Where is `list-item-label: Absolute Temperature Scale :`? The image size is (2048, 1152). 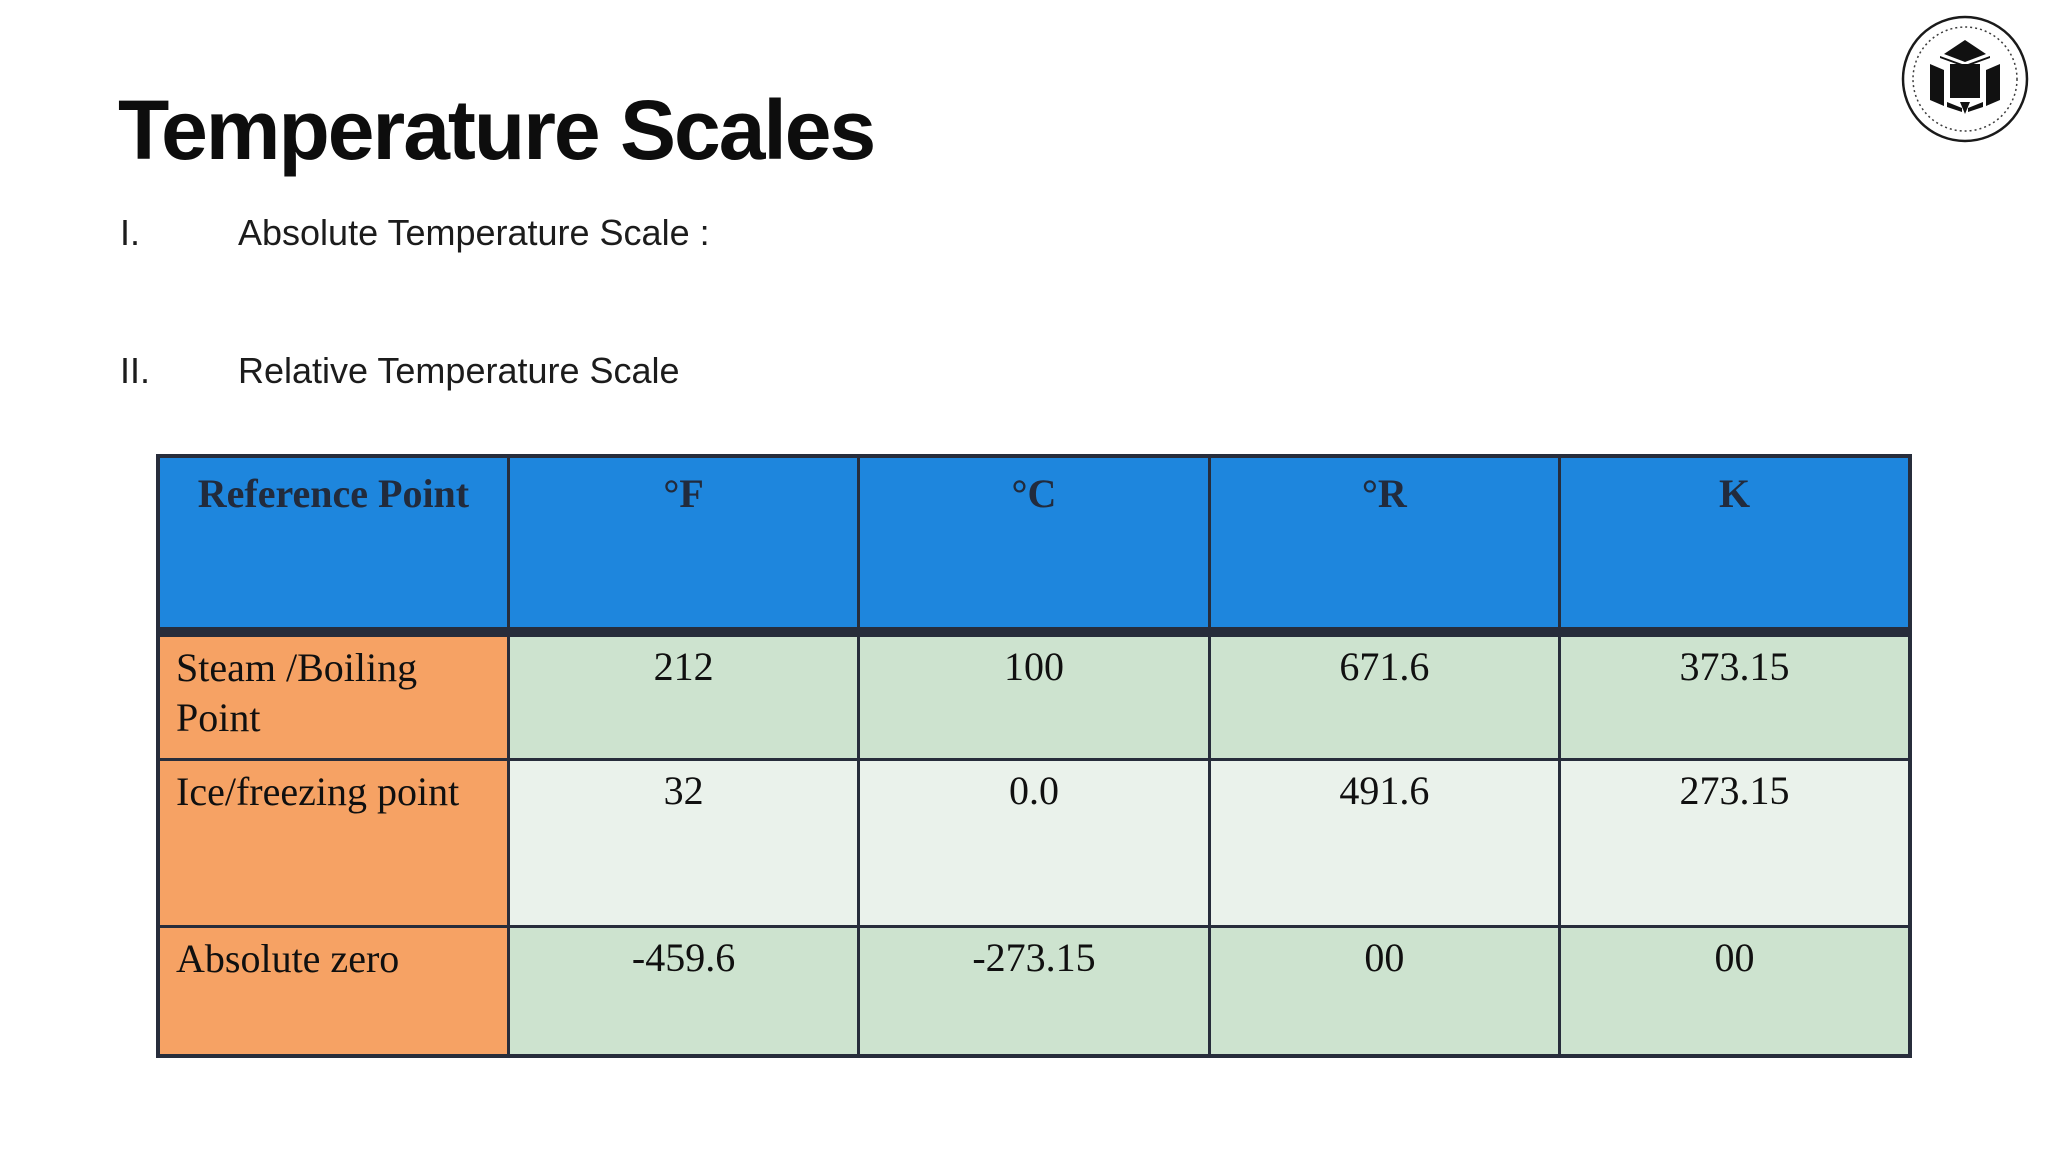 list-item-label: Absolute Temperature Scale : is located at coordinates (474, 232).